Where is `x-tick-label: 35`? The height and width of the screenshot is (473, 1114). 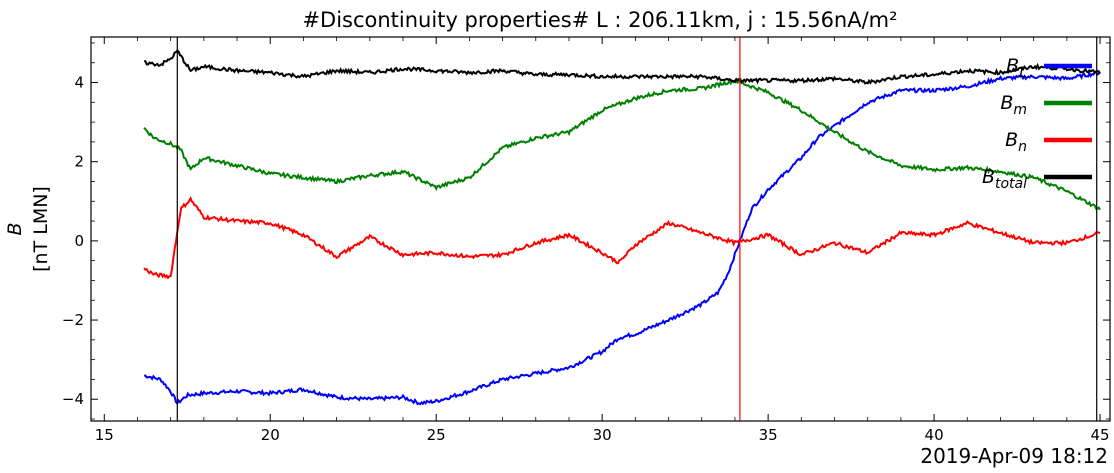 x-tick-label: 35 is located at coordinates (768, 435).